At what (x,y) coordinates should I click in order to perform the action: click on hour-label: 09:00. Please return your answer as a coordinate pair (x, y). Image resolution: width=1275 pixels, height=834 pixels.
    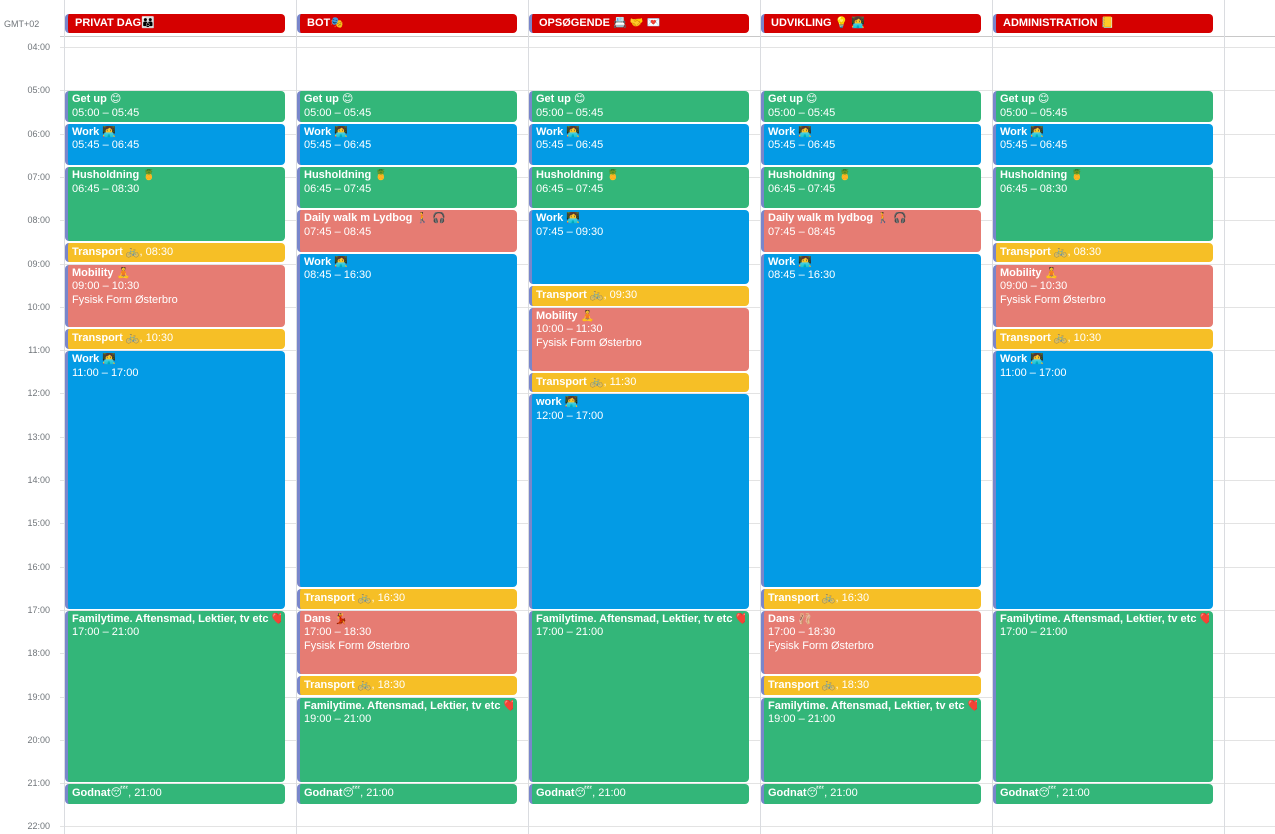
    Looking at the image, I should click on (38, 263).